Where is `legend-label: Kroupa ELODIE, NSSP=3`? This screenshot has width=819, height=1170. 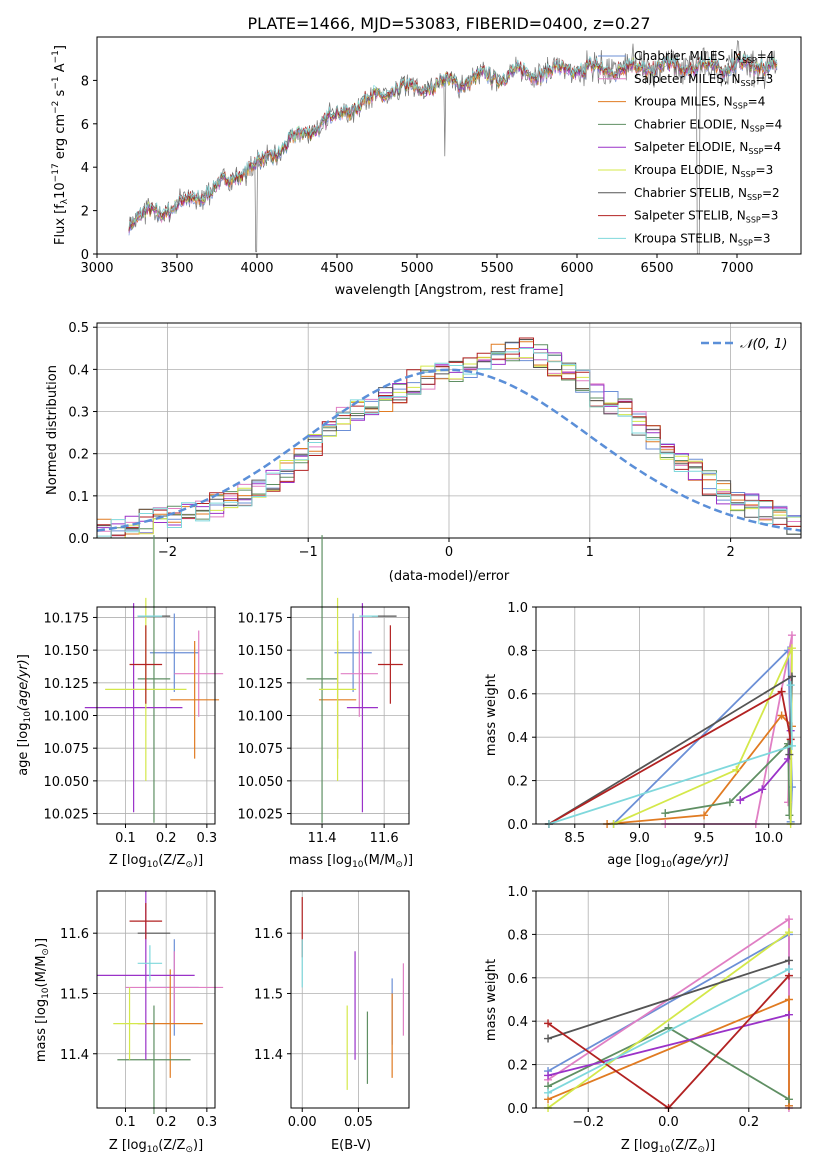 legend-label: Kroupa ELODIE, NSSP=3 is located at coordinates (703, 171).